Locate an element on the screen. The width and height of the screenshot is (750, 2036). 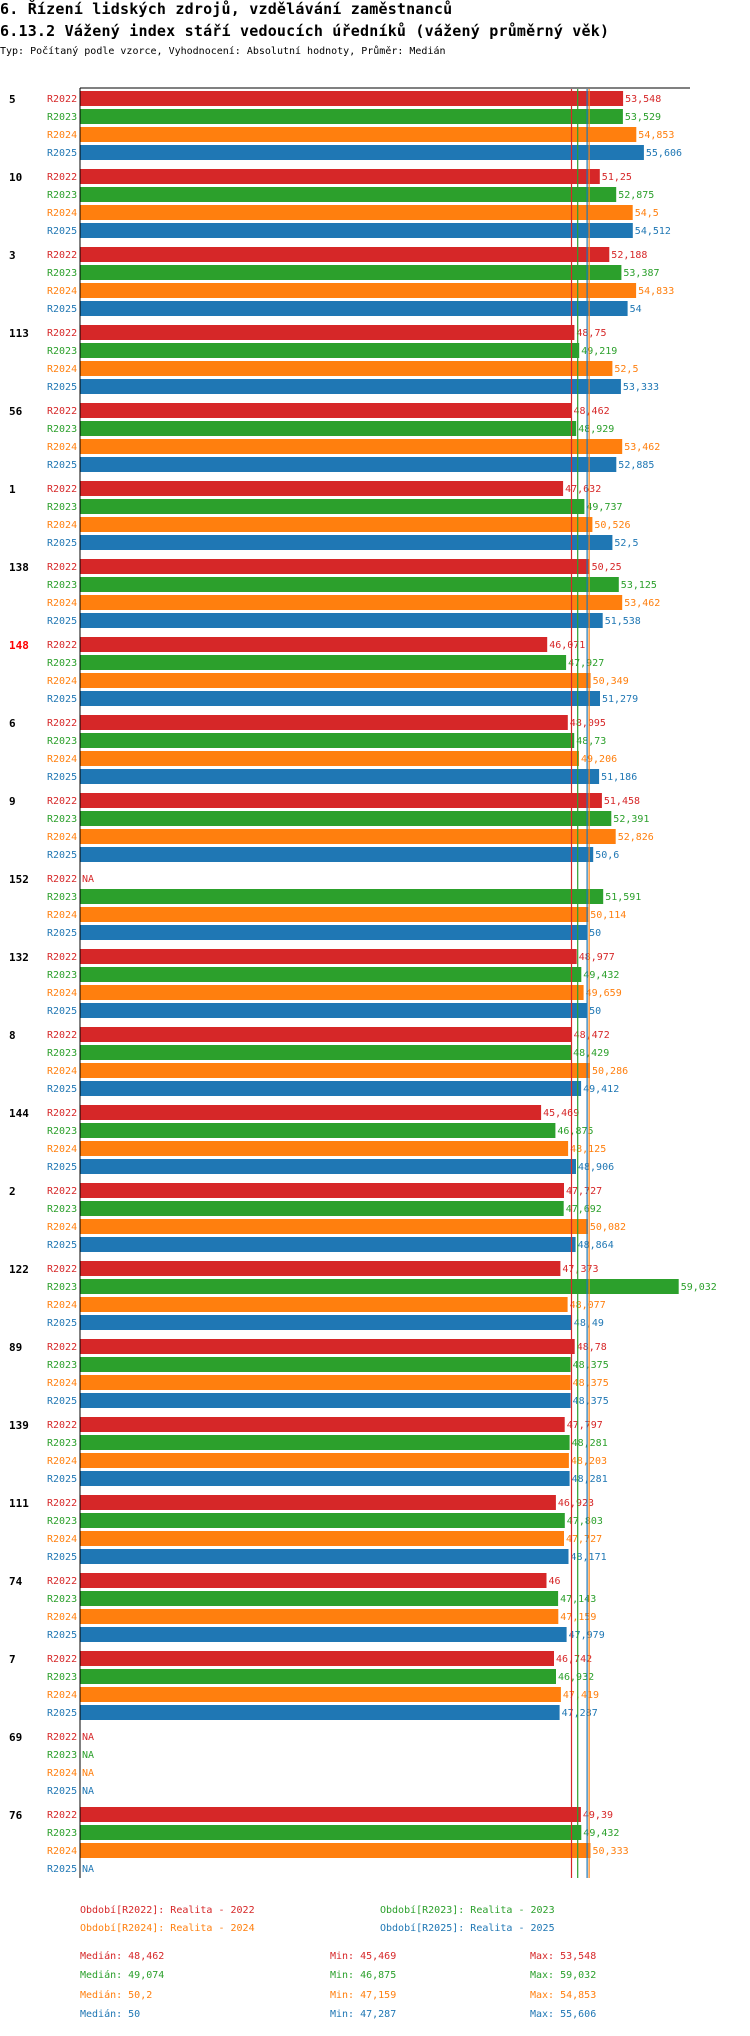
series-label-144-r2022: R2022 is located at coordinates (62, 1113).